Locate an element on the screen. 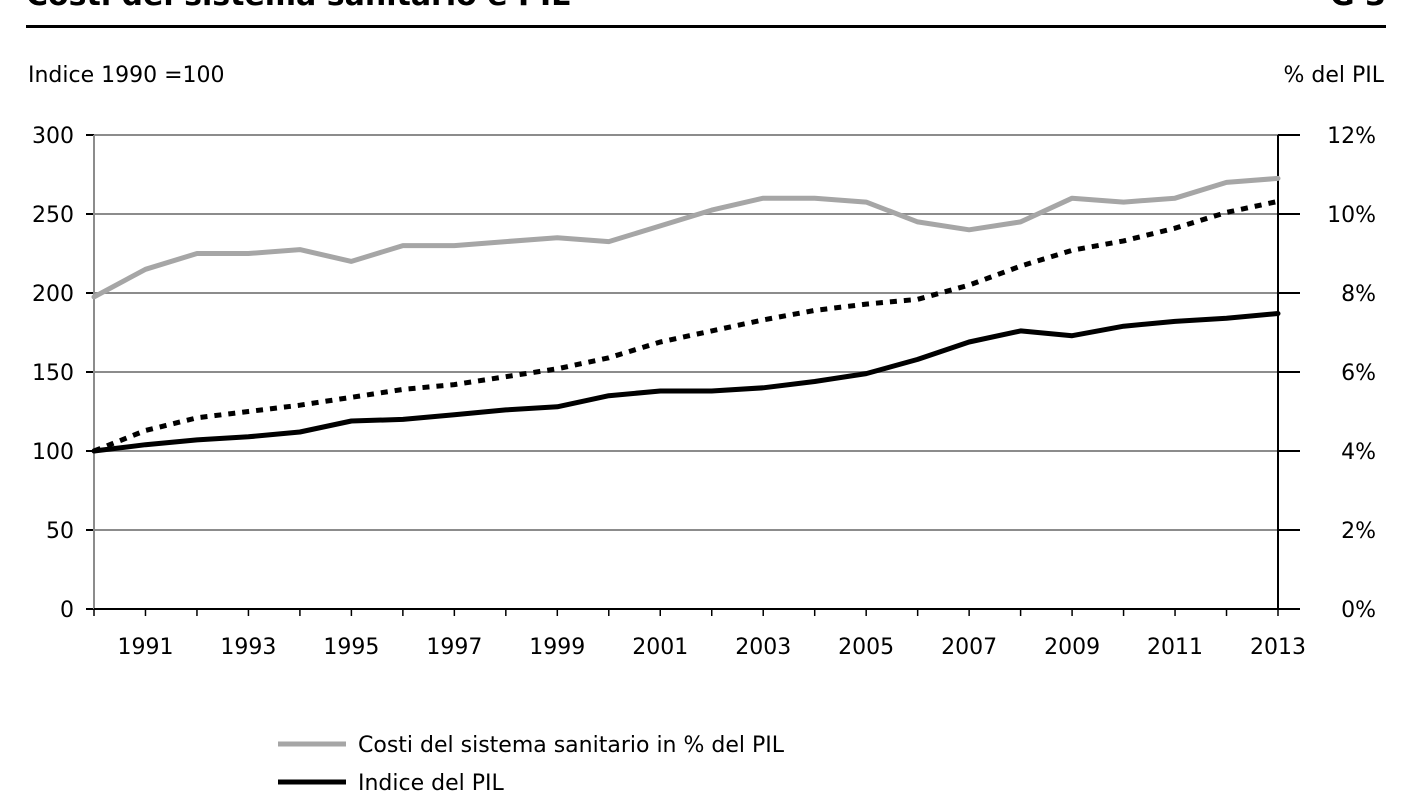  right-tick-label: 8% is located at coordinates (1358, 294).